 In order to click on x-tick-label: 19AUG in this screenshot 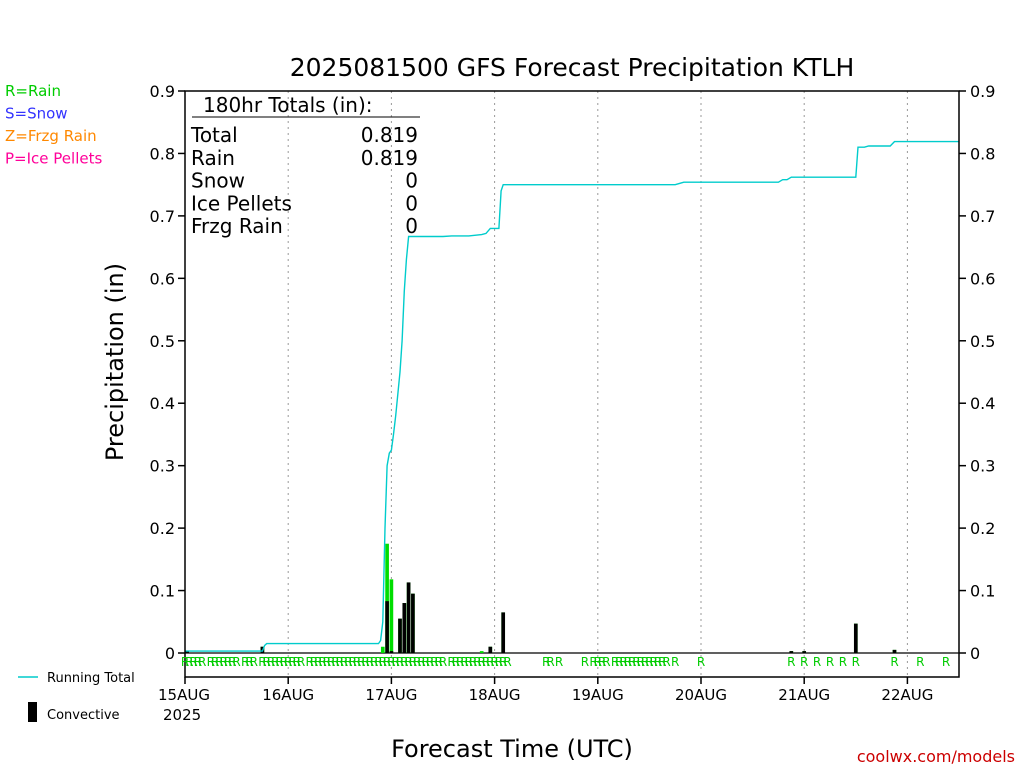, I will do `click(598, 695)`.